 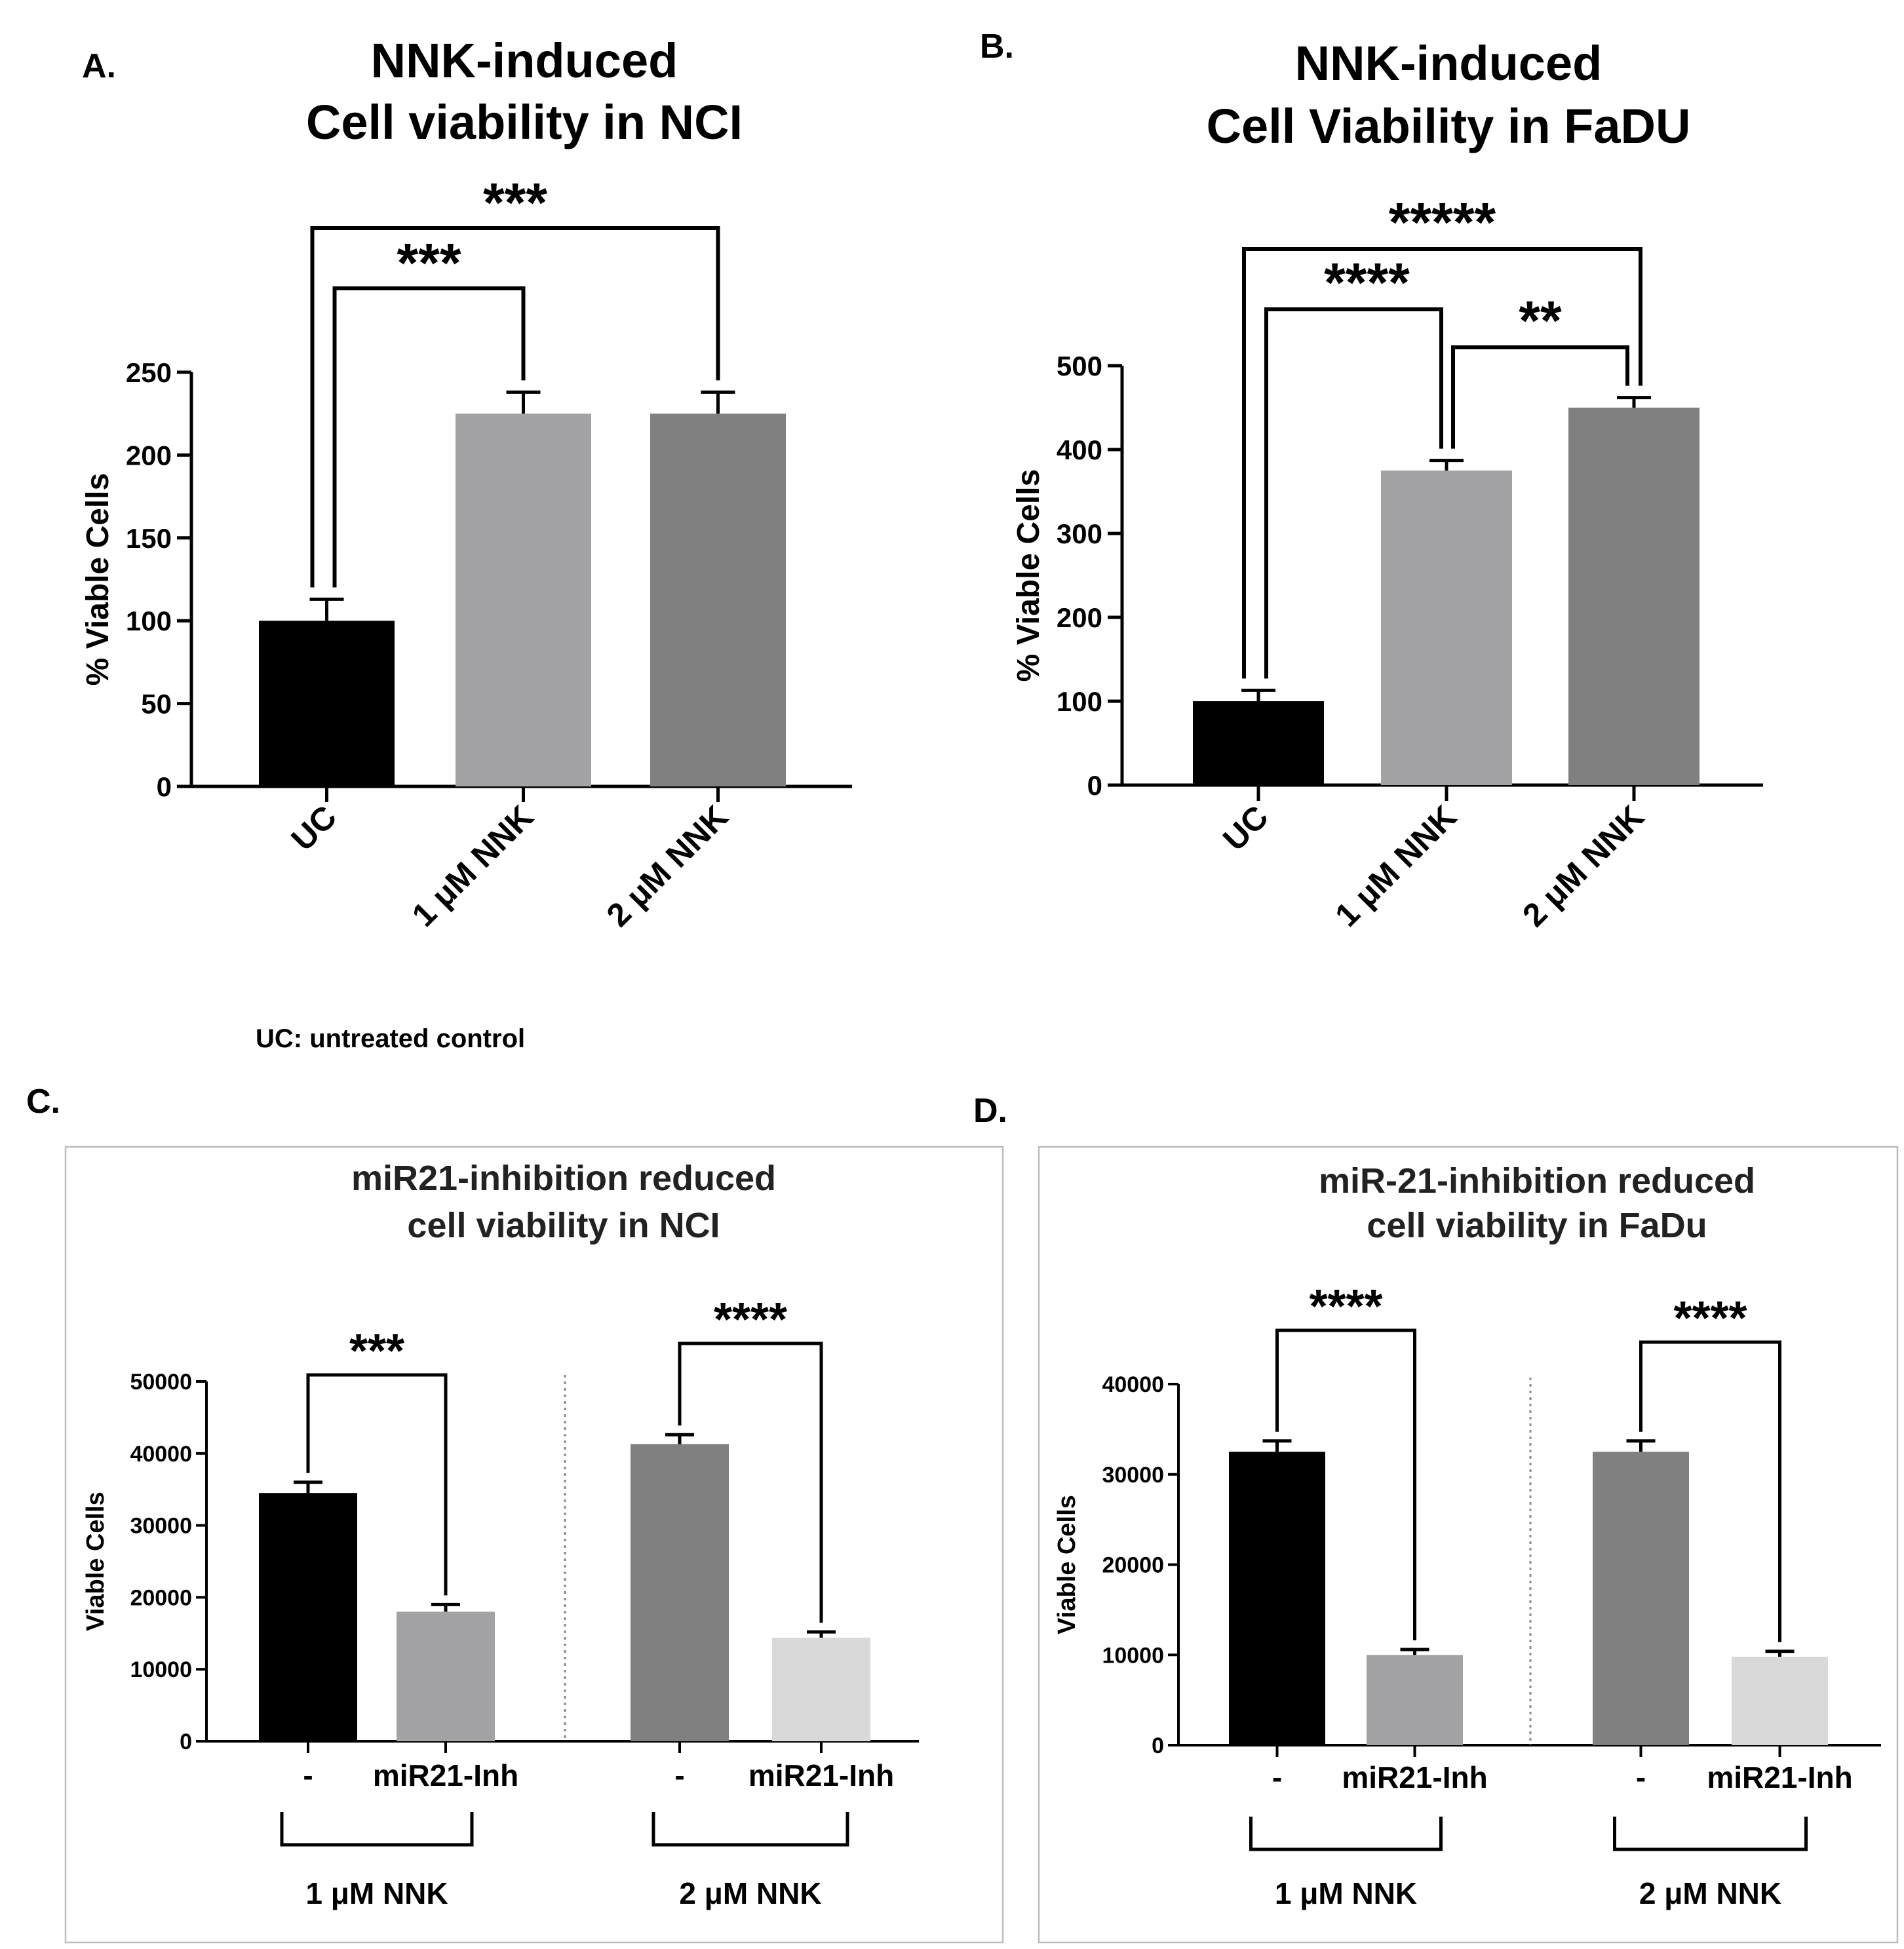 I want to click on chart-title-line: cell viability in NCI, so click(x=563, y=1226).